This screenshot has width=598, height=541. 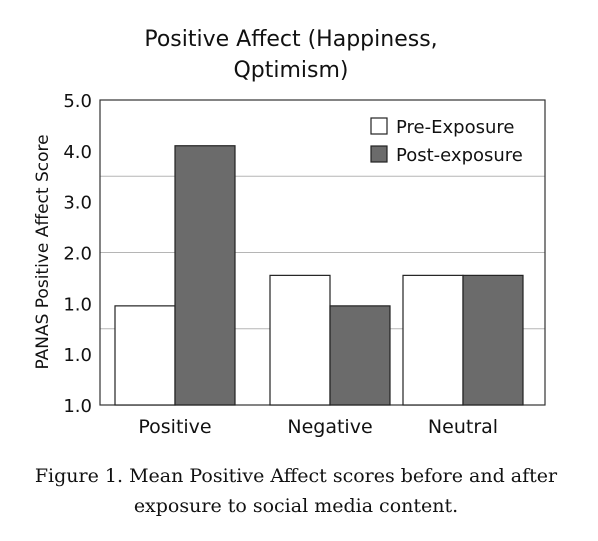 What do you see at coordinates (493, 340) in the screenshot?
I see `bar-neutral-post-exposure` at bounding box center [493, 340].